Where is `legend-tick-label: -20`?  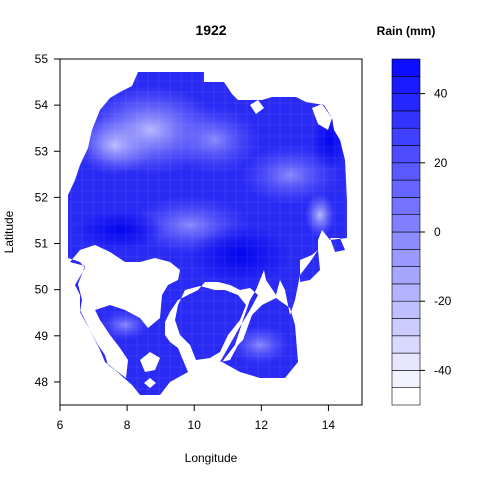
legend-tick-label: -20 is located at coordinates (443, 301).